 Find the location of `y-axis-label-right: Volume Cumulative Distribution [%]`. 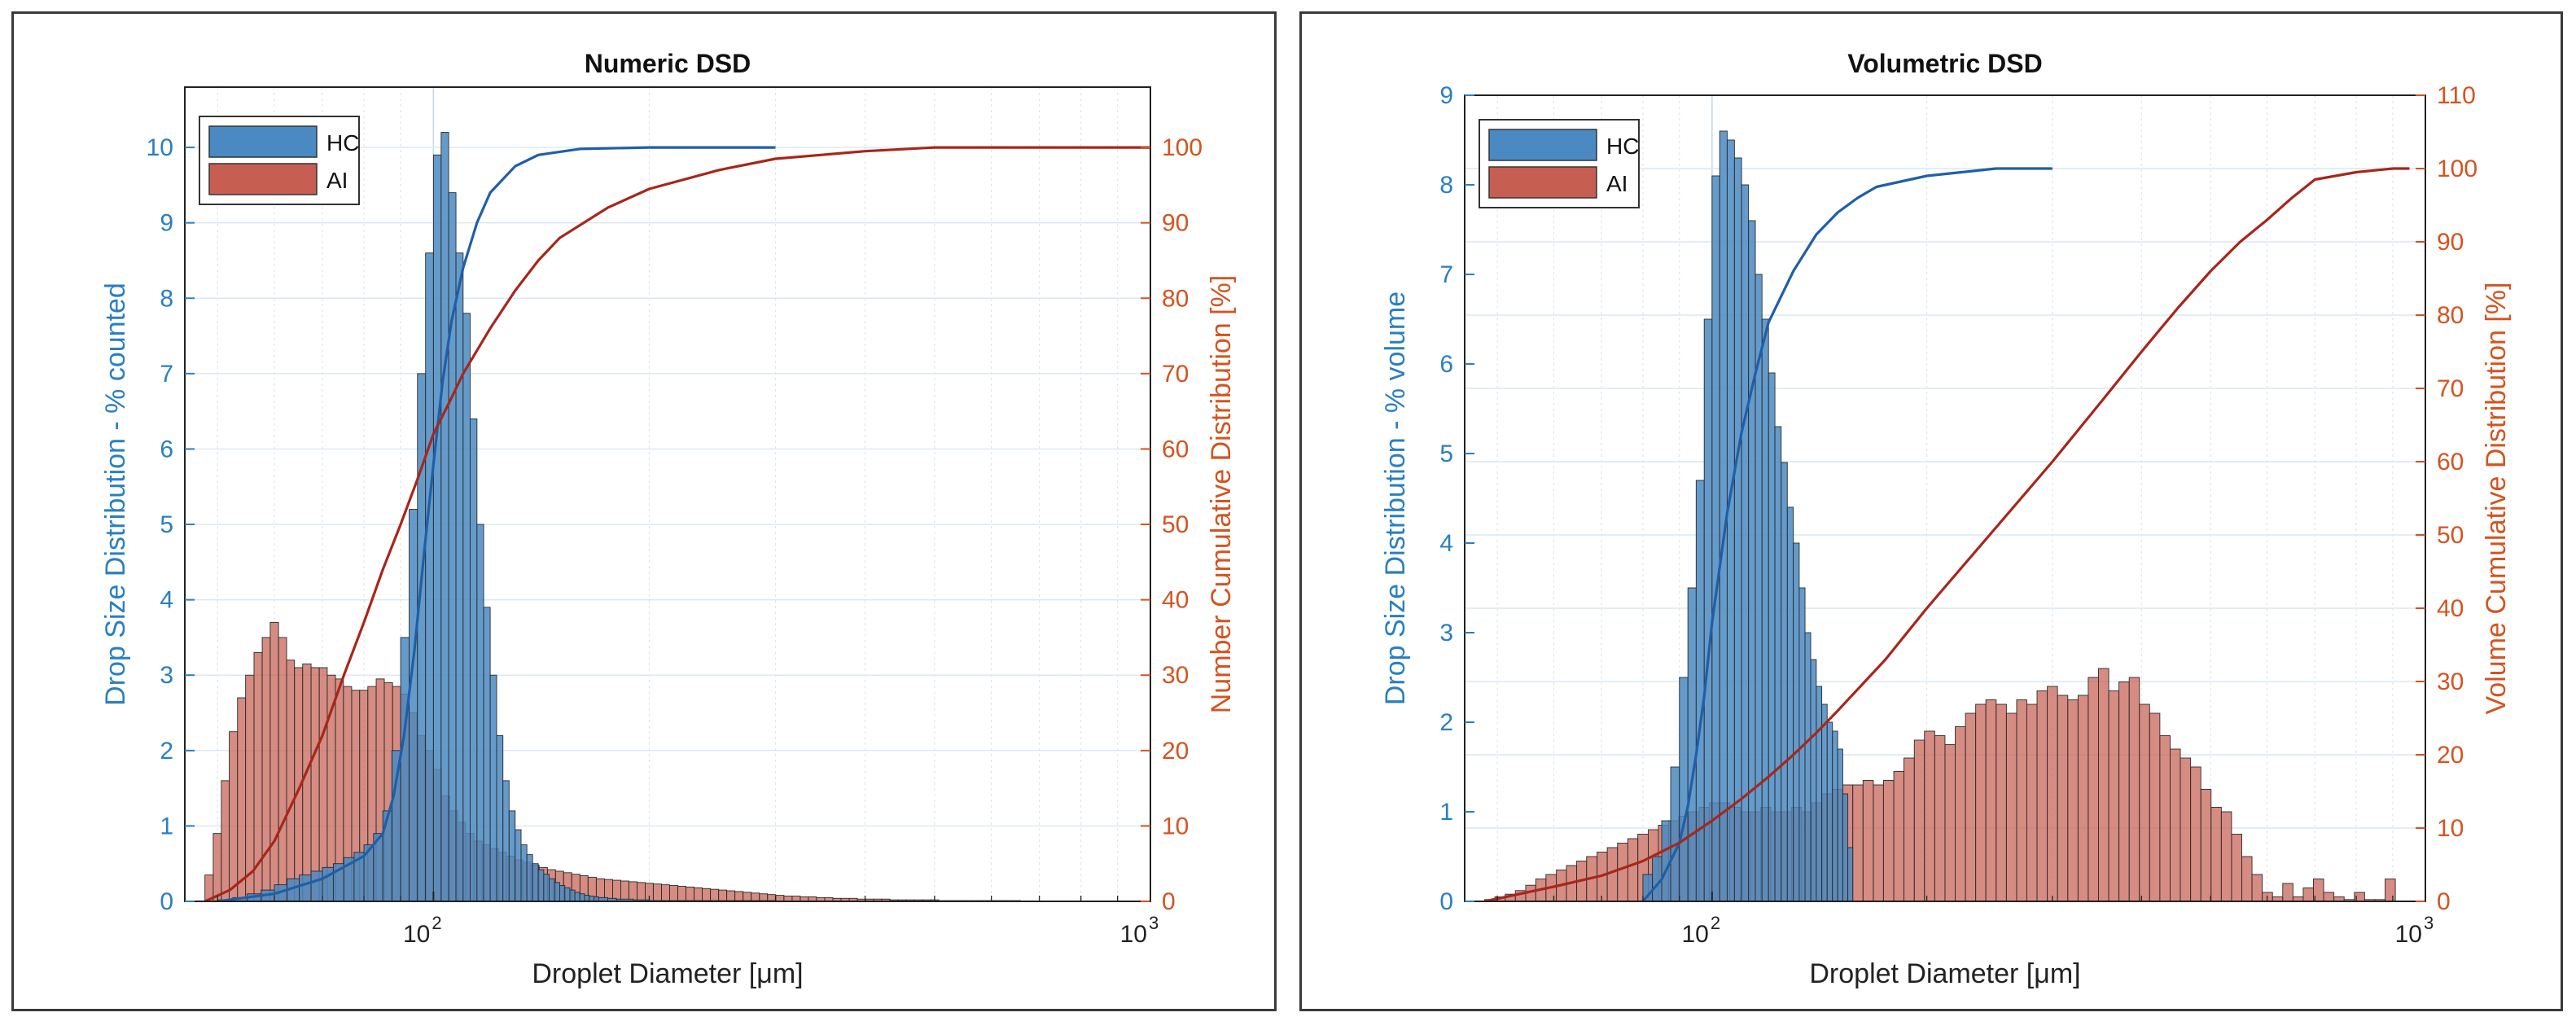

y-axis-label-right: Volume Cumulative Distribution [%] is located at coordinates (2496, 498).